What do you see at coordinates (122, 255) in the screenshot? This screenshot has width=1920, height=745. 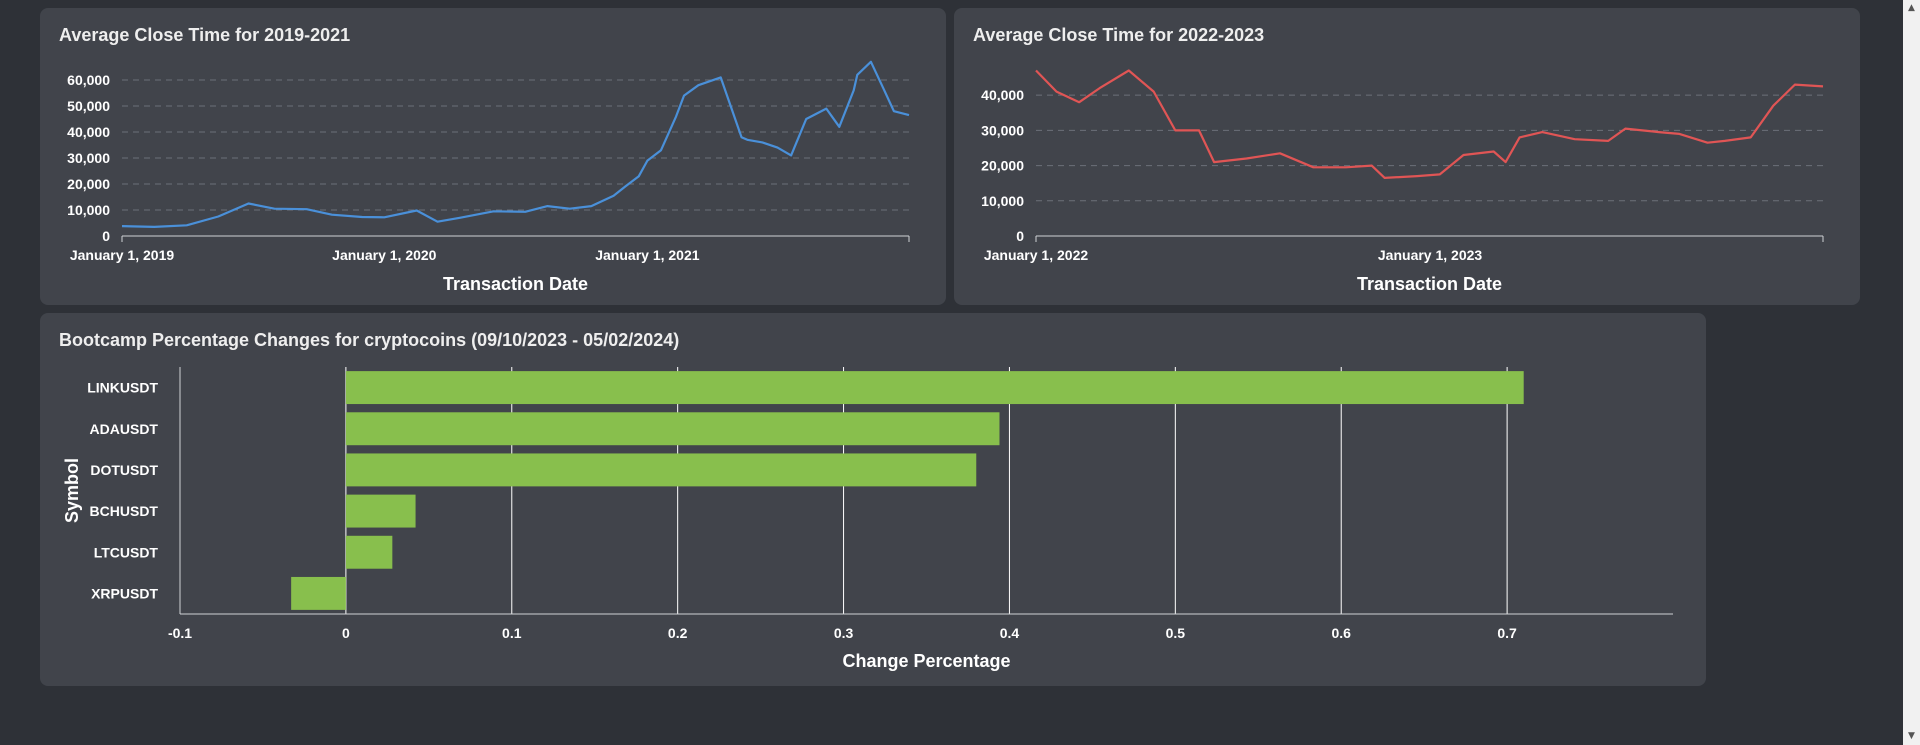 I see `x-tick-label: January 1, 2019` at bounding box center [122, 255].